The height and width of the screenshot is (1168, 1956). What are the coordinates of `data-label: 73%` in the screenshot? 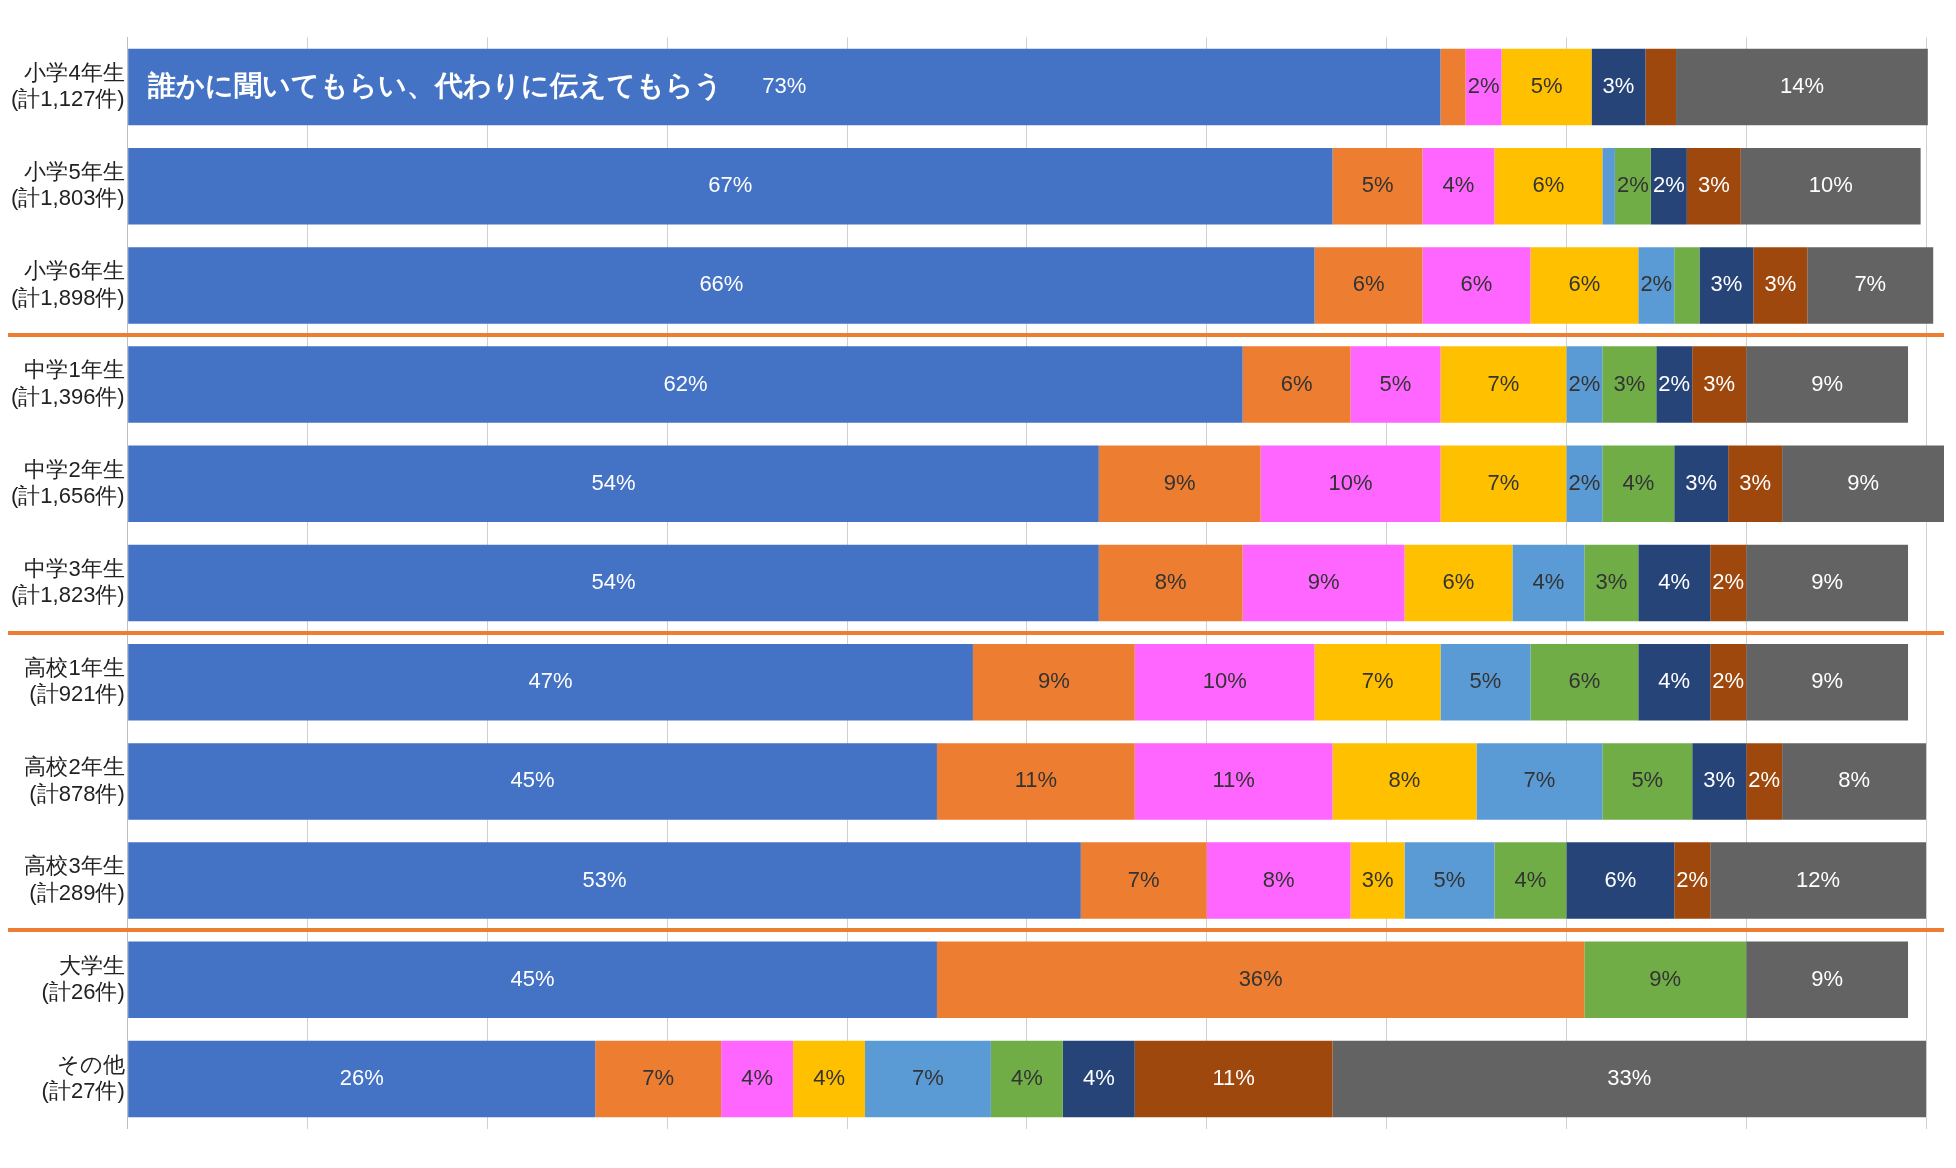 It's located at (784, 86).